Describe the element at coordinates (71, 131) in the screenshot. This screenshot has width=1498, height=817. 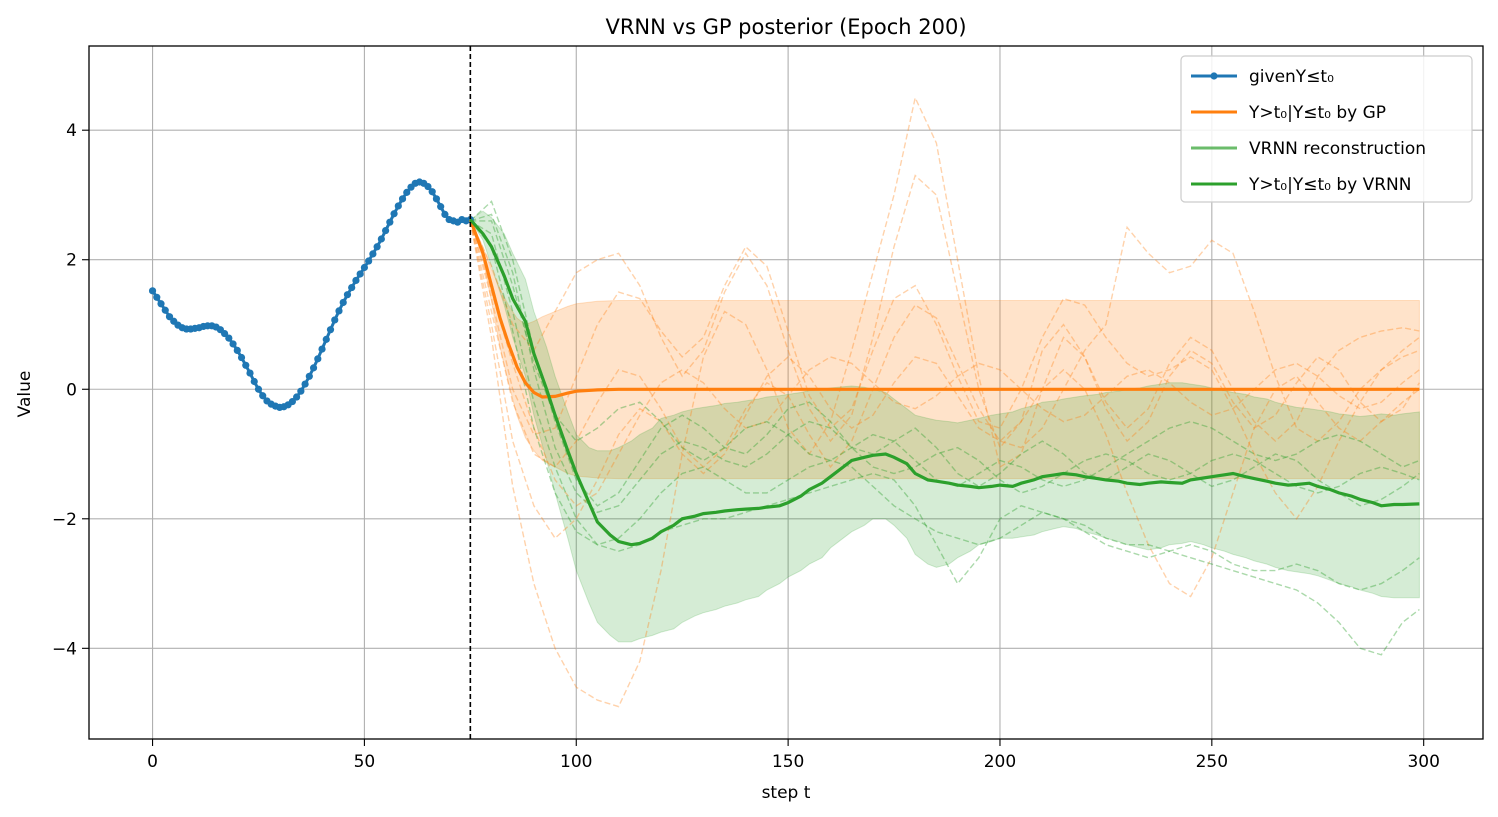
I see `y-tick-label: 4` at that location.